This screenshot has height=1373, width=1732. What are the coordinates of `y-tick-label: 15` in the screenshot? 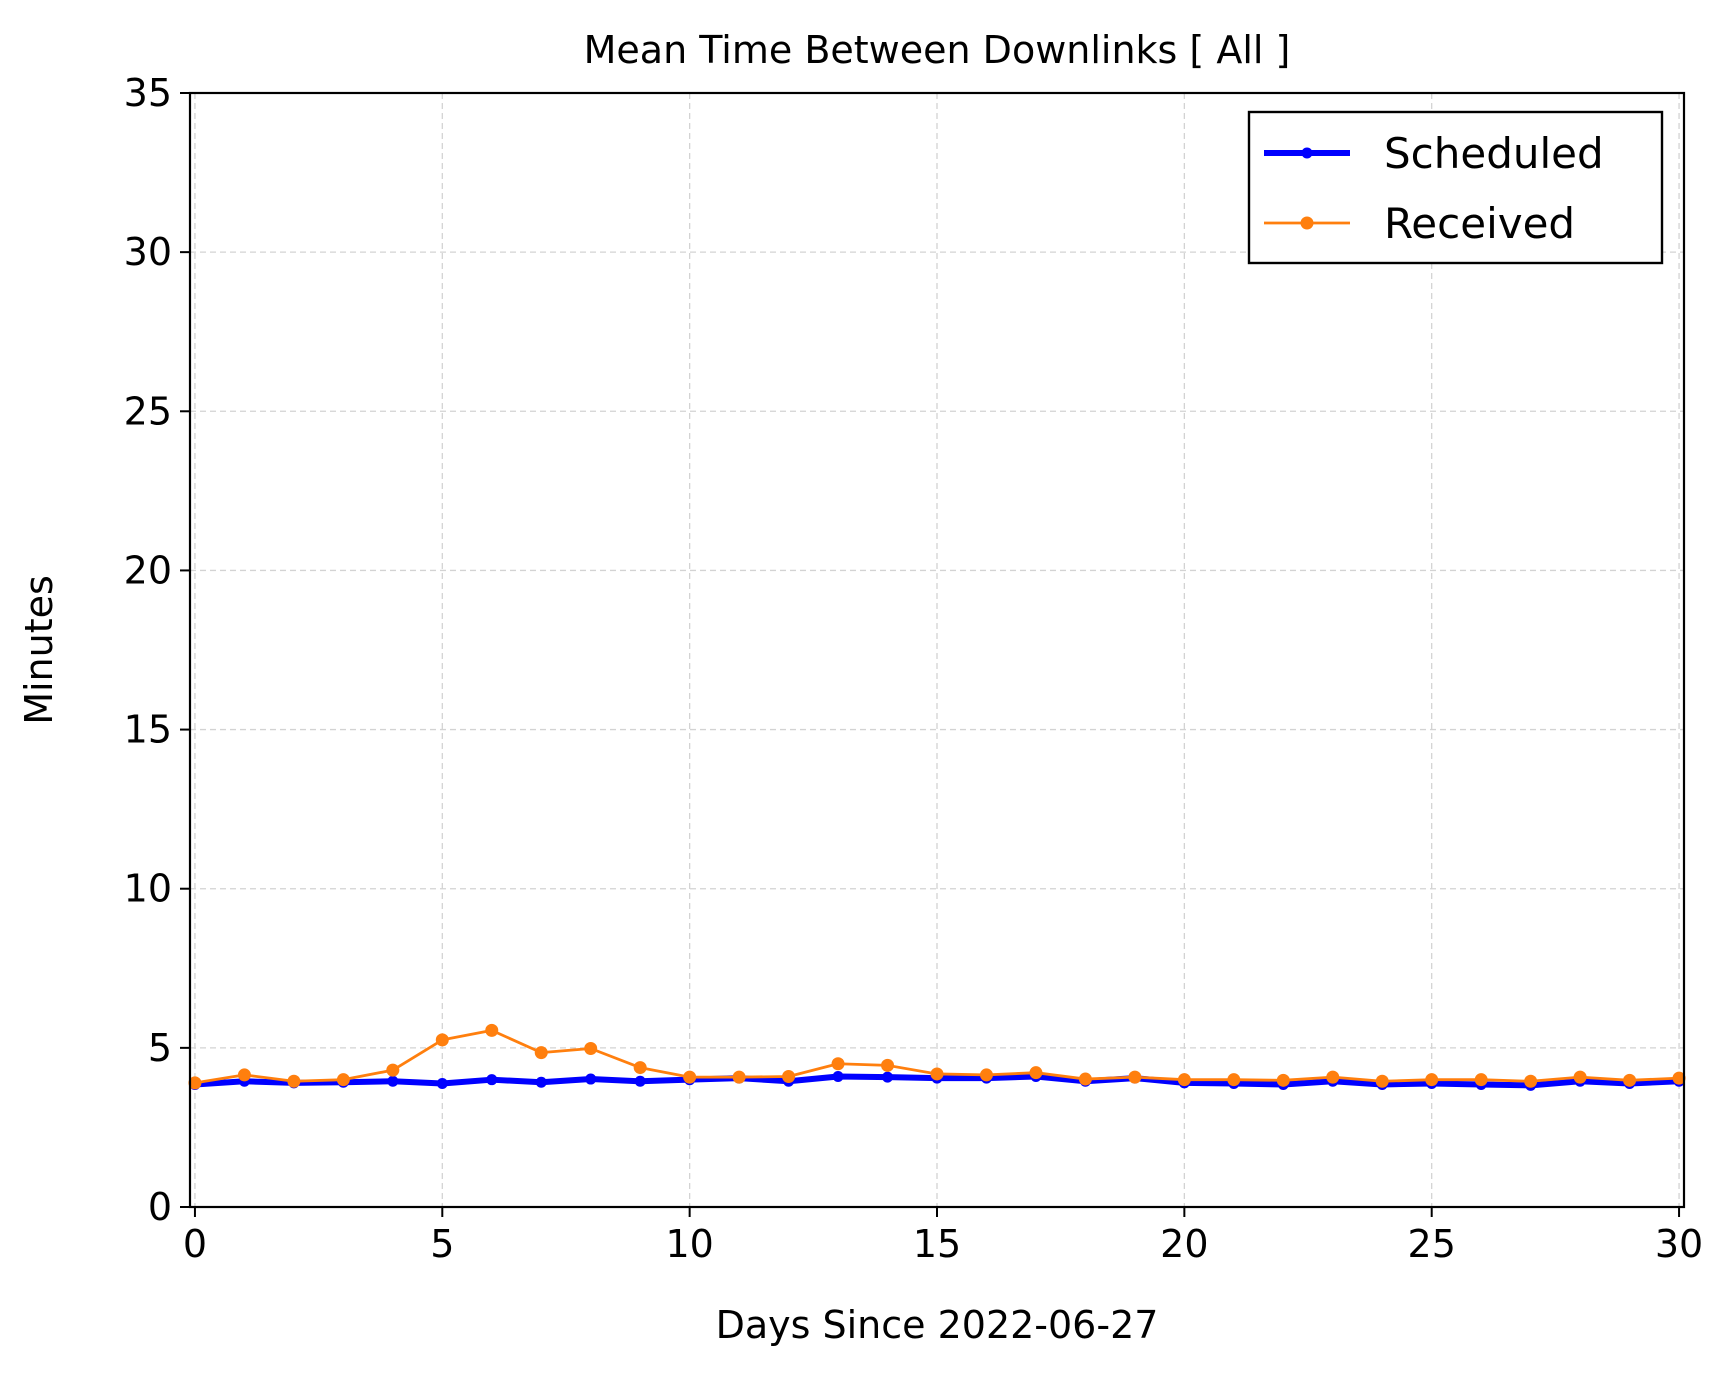 It's located at (148, 730).